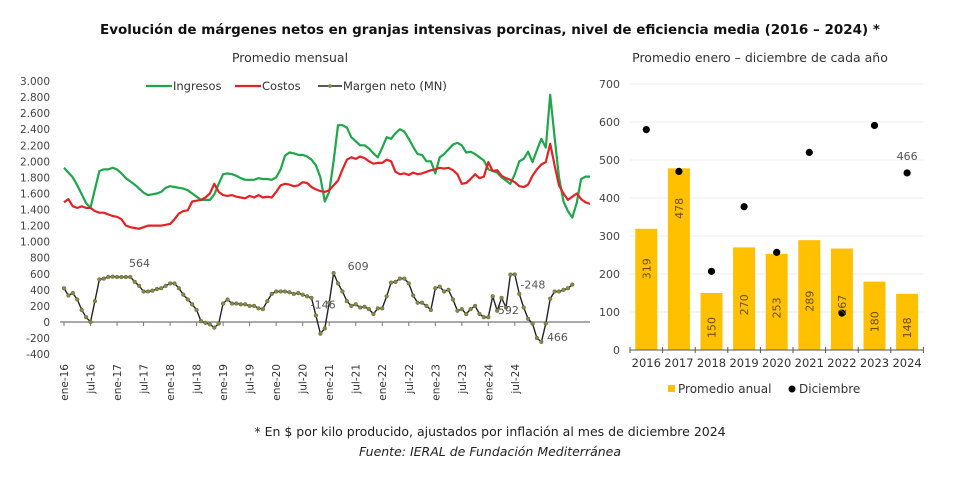  I want to click on legend-marker, so click(330, 86).